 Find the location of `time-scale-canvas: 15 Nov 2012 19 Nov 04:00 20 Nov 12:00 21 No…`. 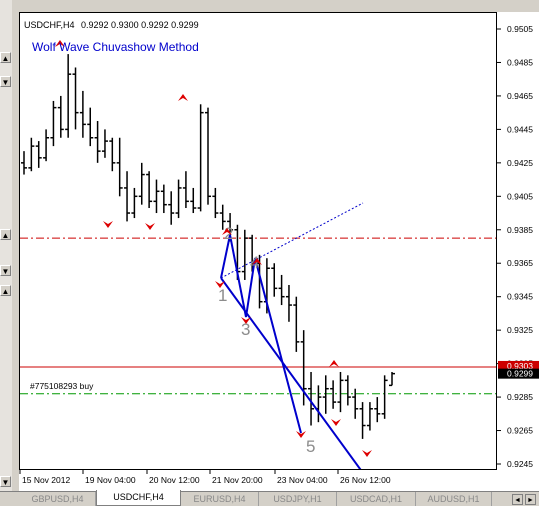

time-scale-canvas: 15 Nov 2012 19 Nov 04:00 20 Nov 12:00 21 No… is located at coordinates (205, 477).